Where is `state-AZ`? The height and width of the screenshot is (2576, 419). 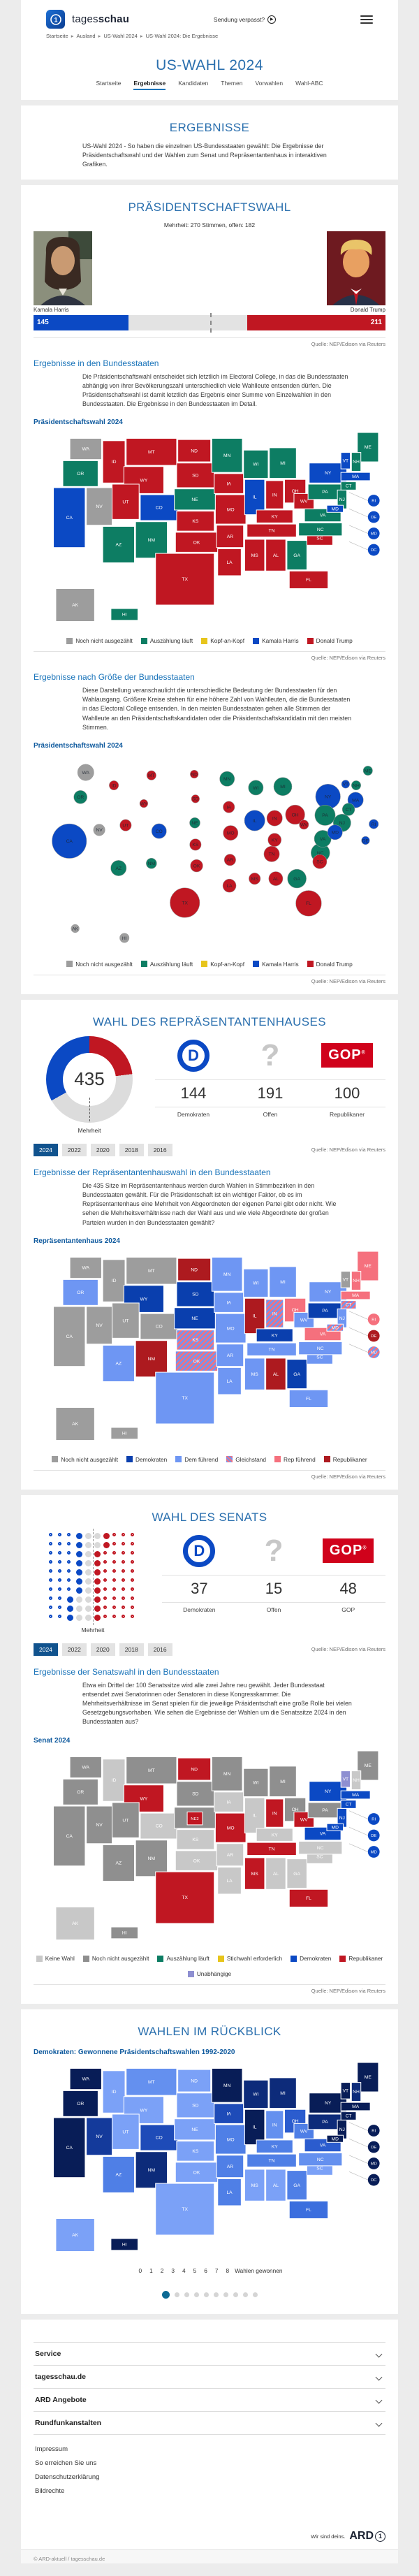
state-AZ is located at coordinates (119, 545).